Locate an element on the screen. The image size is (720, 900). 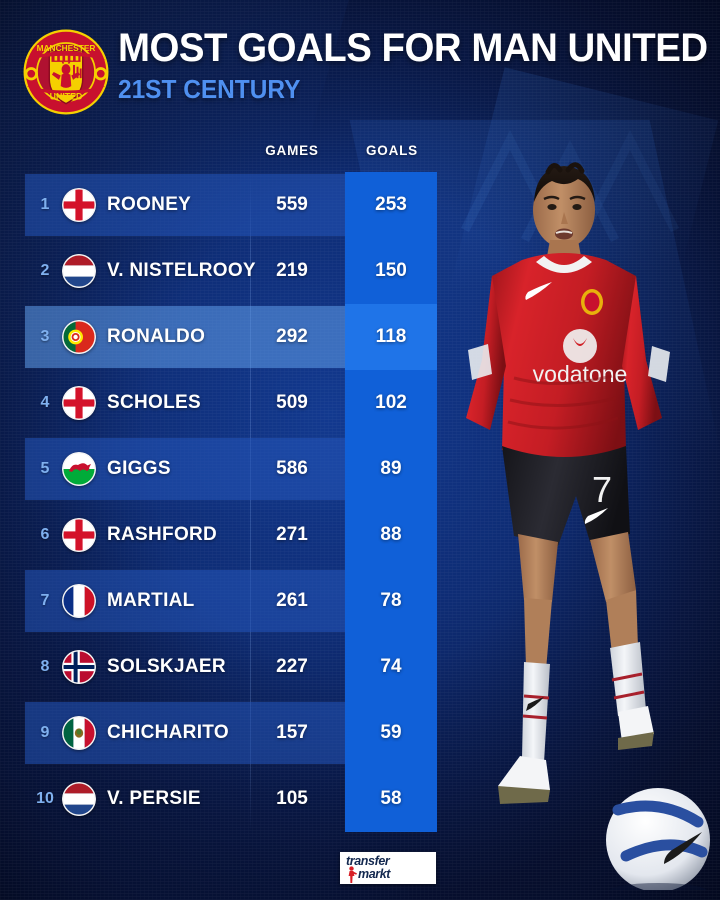
row-rank: 5 is located at coordinates (45, 468).